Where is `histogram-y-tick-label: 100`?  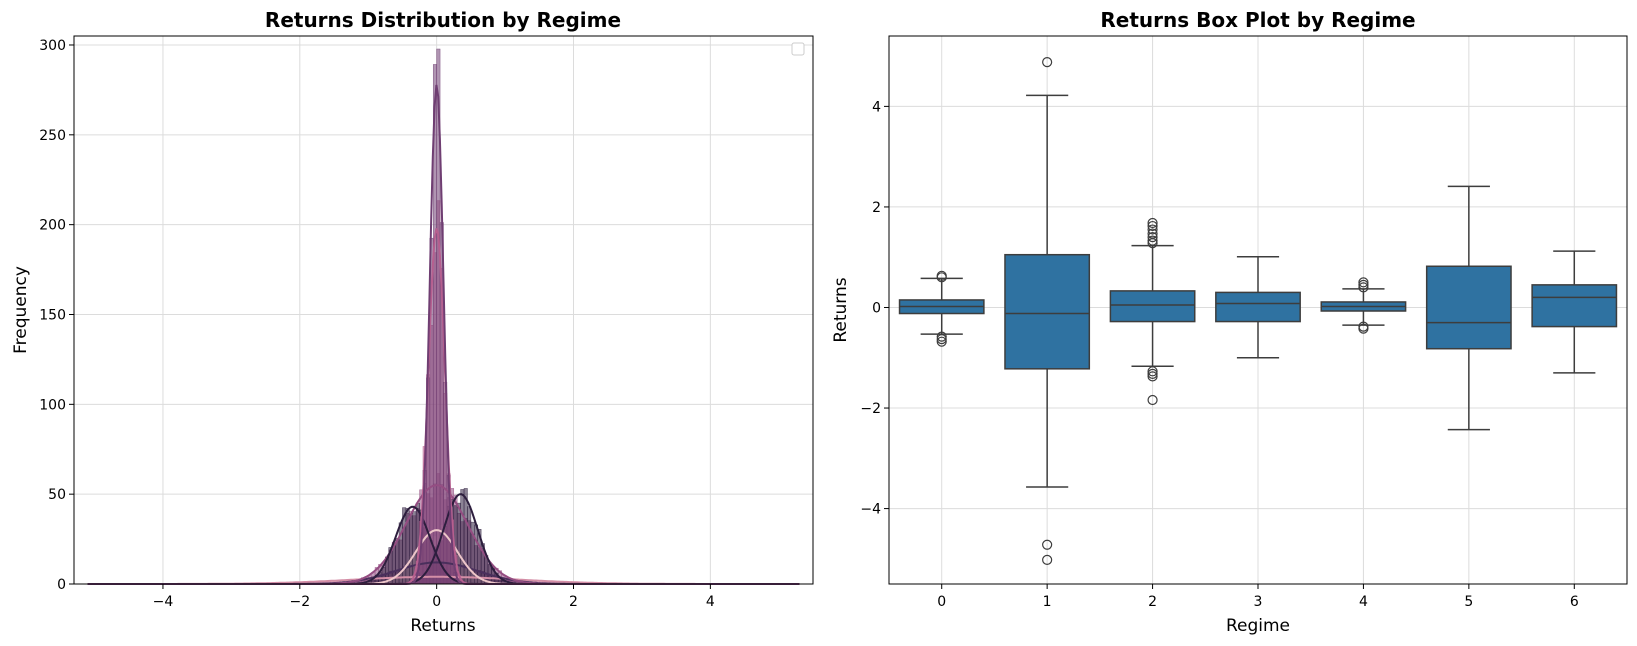
histogram-y-tick-label: 100 is located at coordinates (52, 405).